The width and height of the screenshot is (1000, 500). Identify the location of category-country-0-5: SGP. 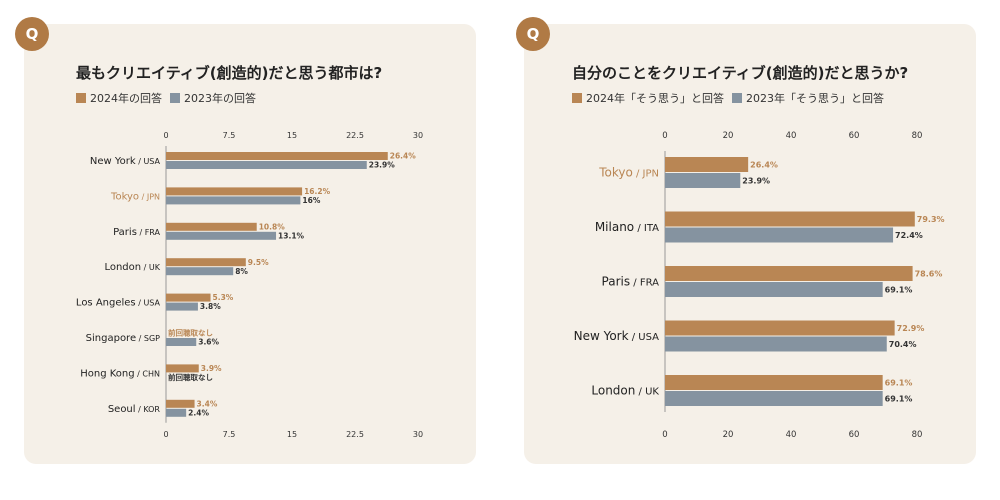
(152, 338).